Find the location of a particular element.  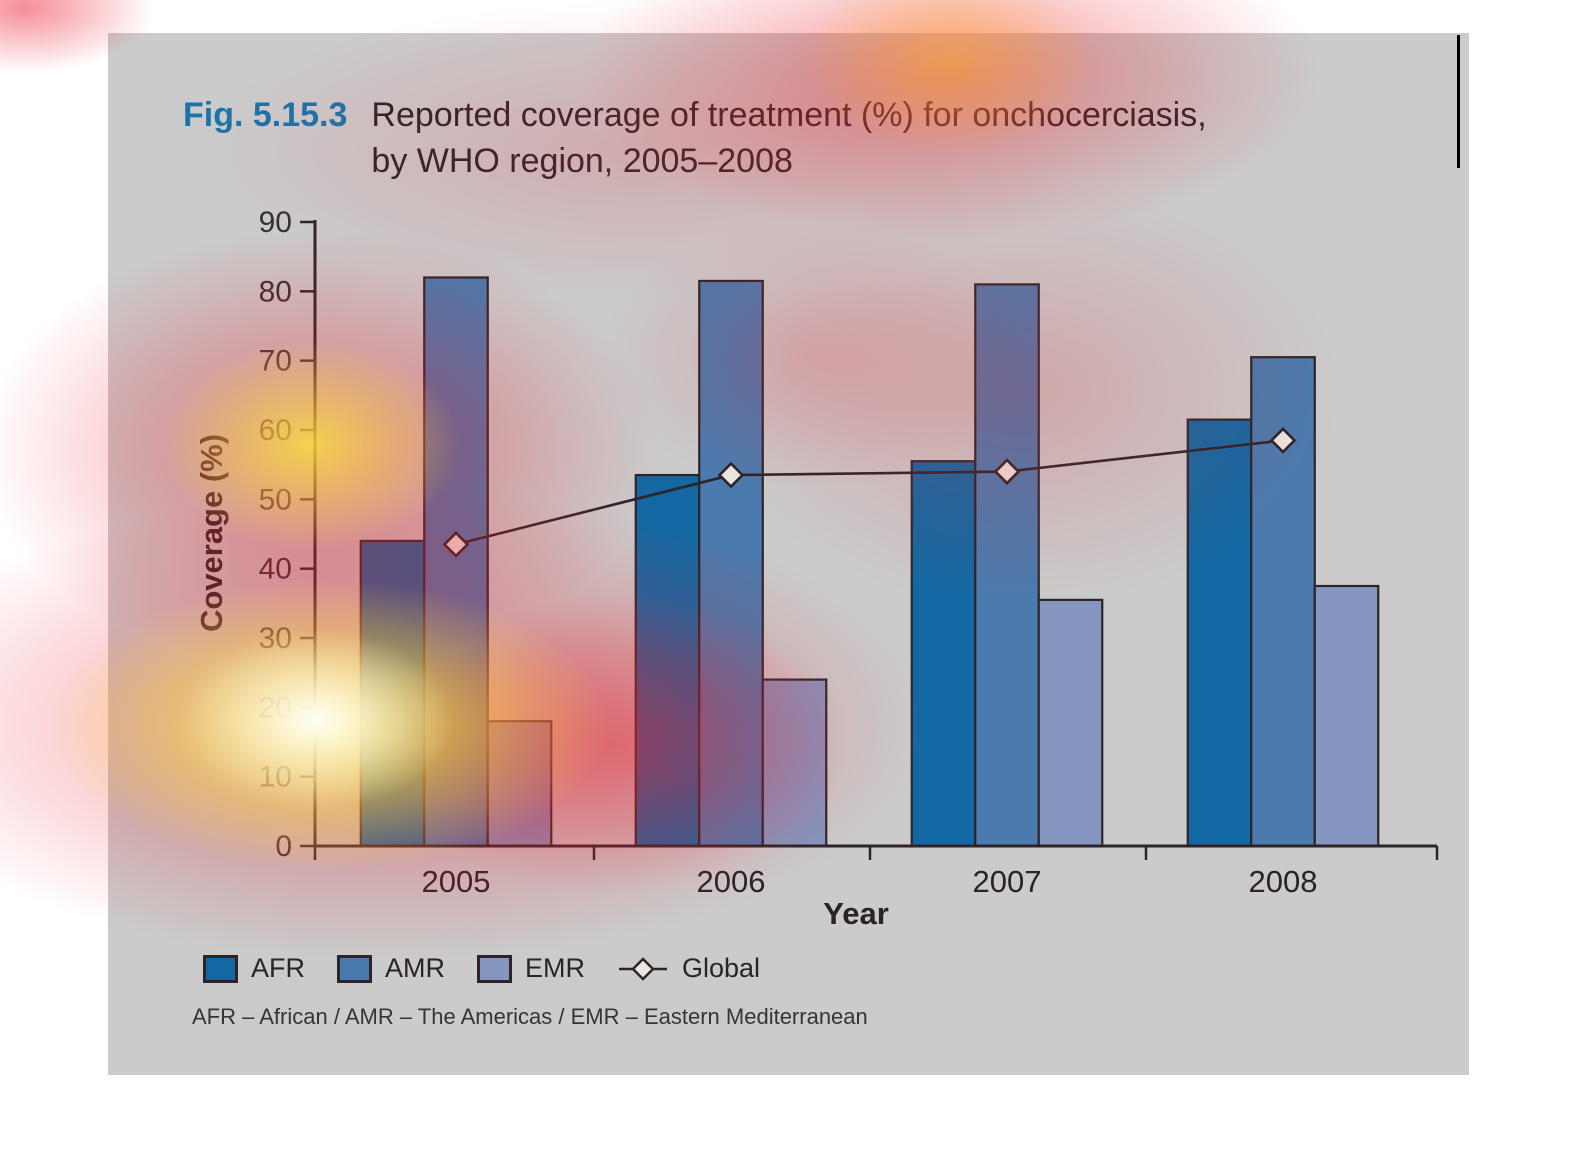

bar-EMR-2007 is located at coordinates (1070, 723).